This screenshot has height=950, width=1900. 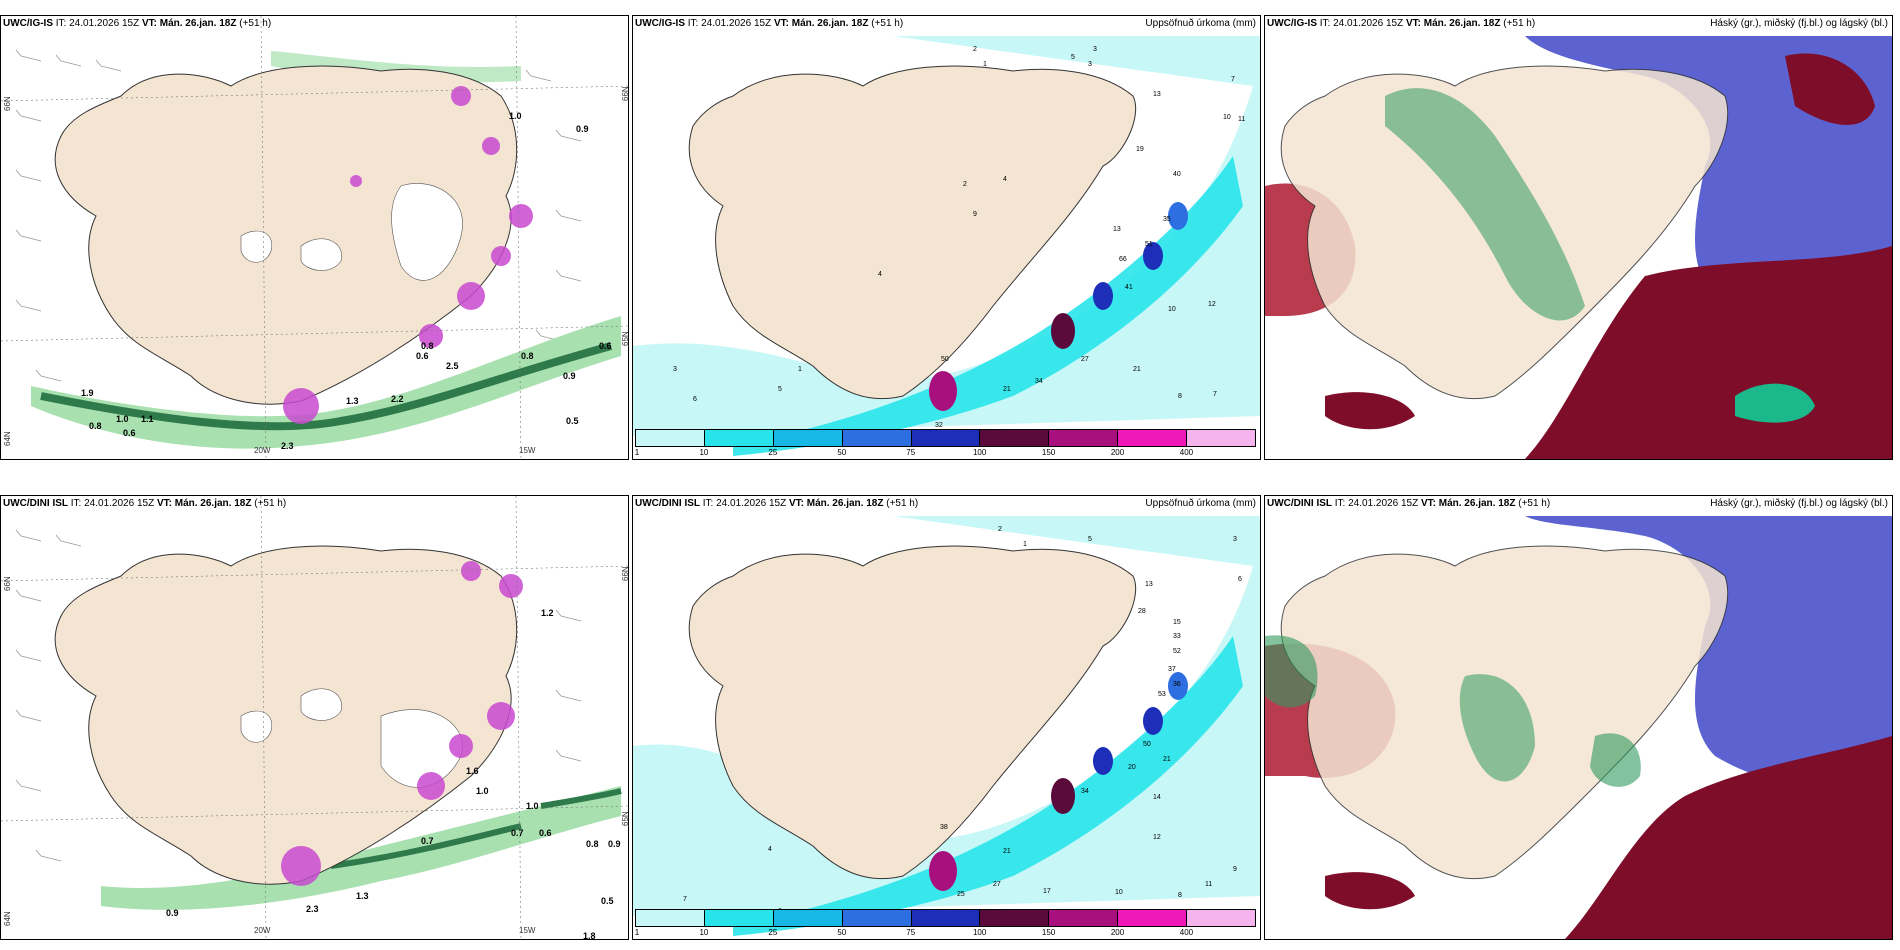 What do you see at coordinates (1242, 119) in the screenshot?
I see `precip-value: 11` at bounding box center [1242, 119].